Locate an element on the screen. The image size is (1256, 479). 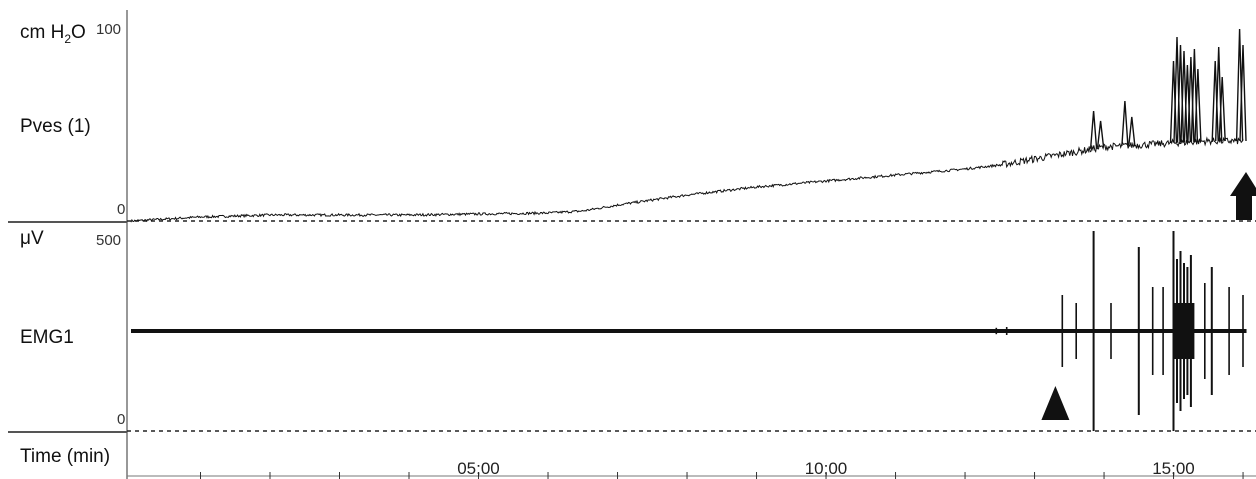
emg-triangle-marker is located at coordinates (1055, 403).